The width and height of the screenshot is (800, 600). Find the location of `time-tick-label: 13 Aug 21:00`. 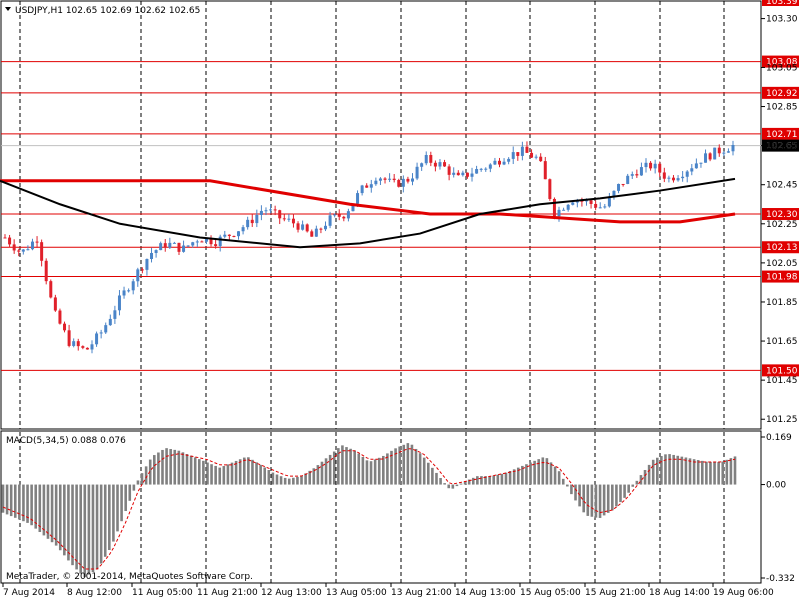

time-tick-label: 13 Aug 21:00 is located at coordinates (421, 593).